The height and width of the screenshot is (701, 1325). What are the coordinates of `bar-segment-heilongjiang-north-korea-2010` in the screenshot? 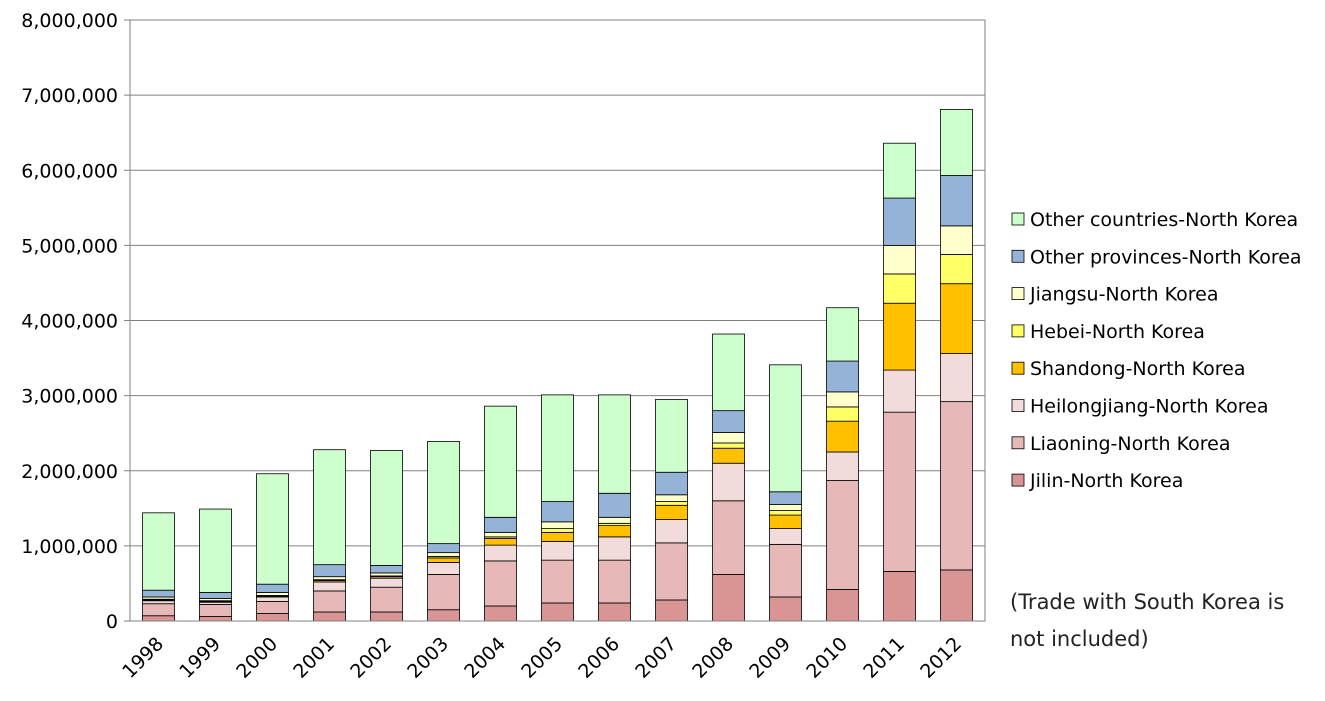 It's located at (842, 466).